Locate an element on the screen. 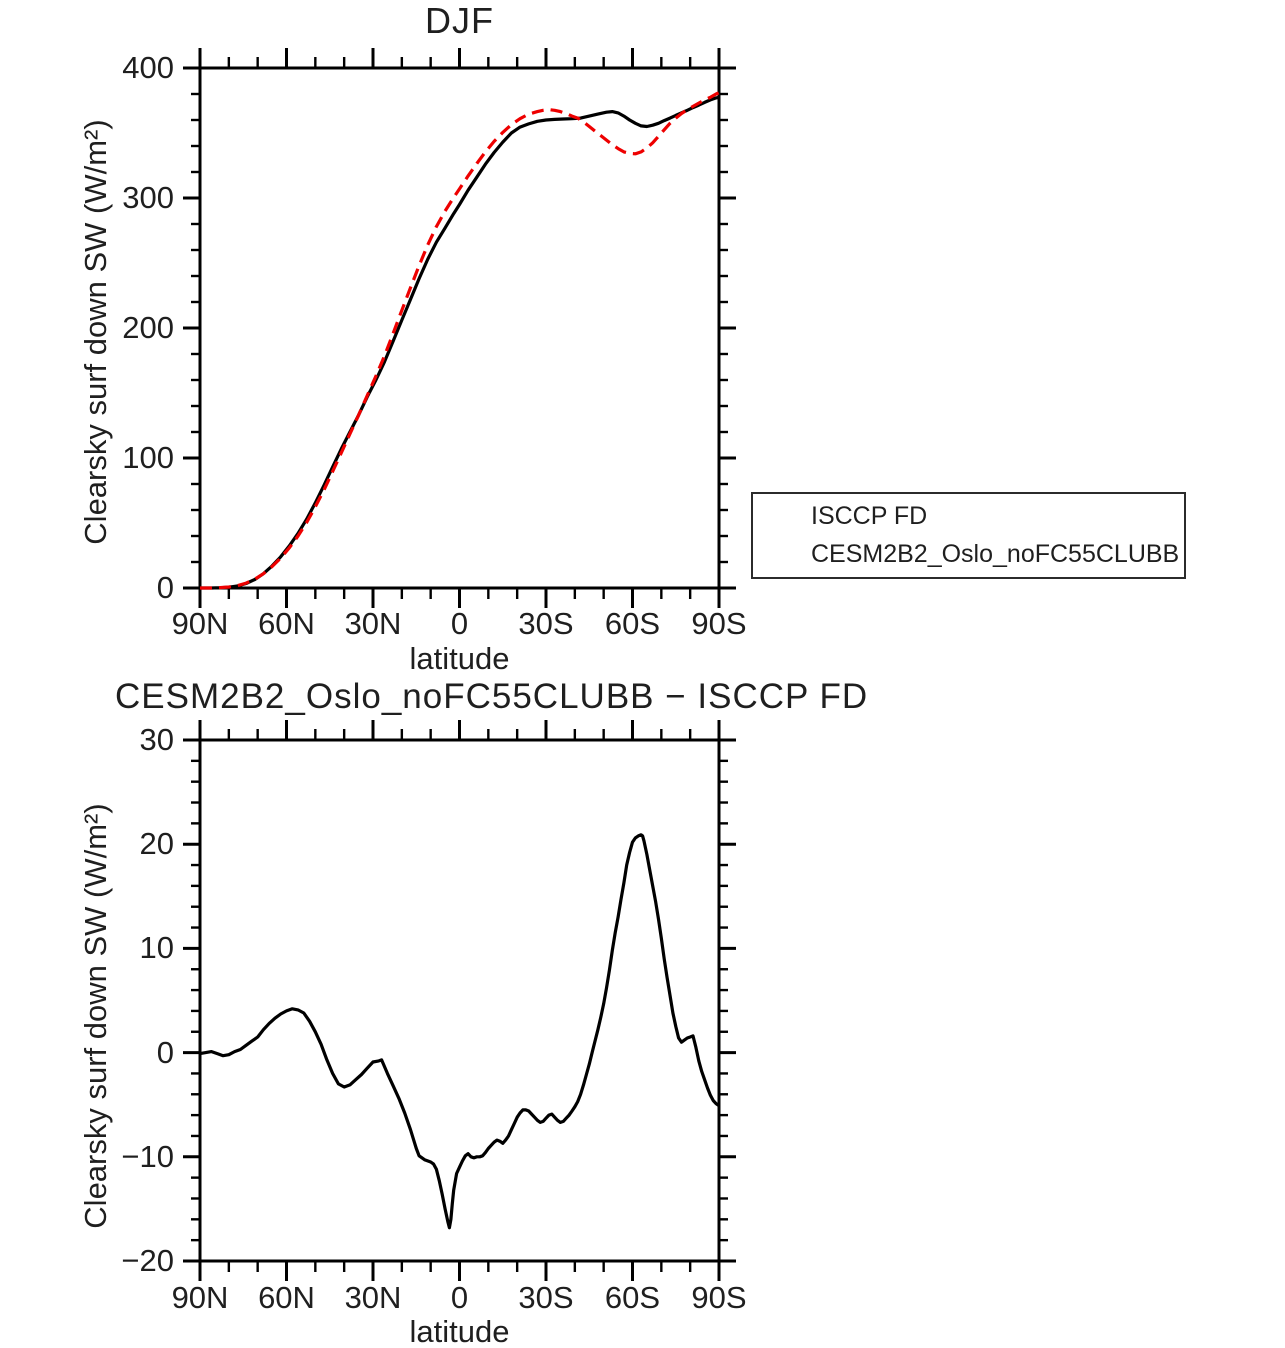 This screenshot has height=1348, width=1285. x-tick-label-top: 60S is located at coordinates (632, 623).